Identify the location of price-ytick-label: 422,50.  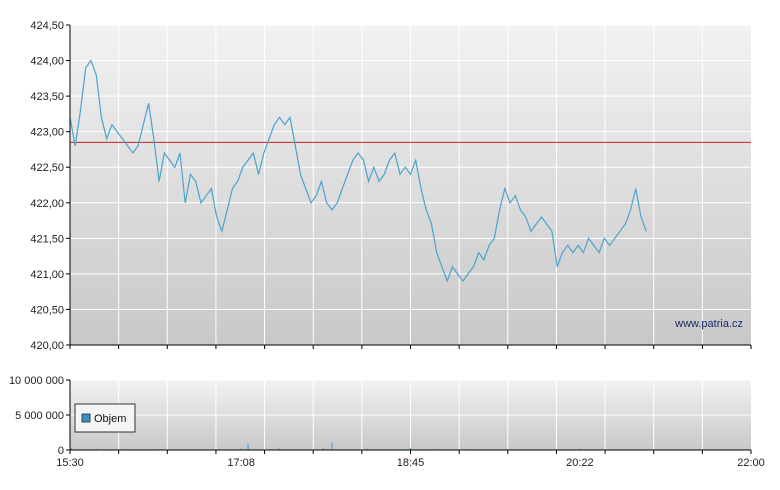
(47, 168).